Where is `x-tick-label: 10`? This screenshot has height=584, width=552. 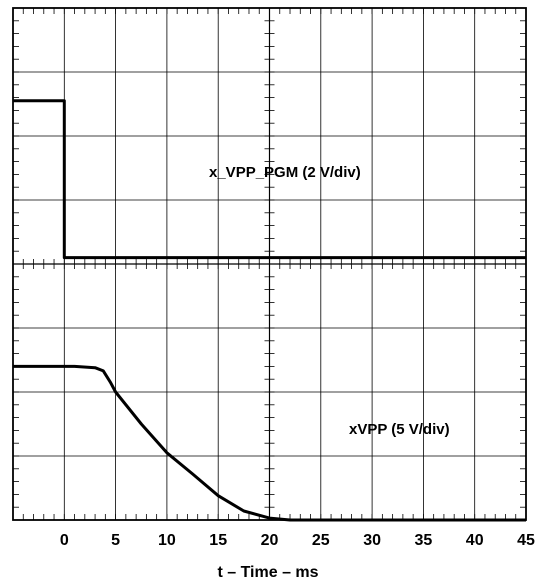 x-tick-label: 10 is located at coordinates (167, 540).